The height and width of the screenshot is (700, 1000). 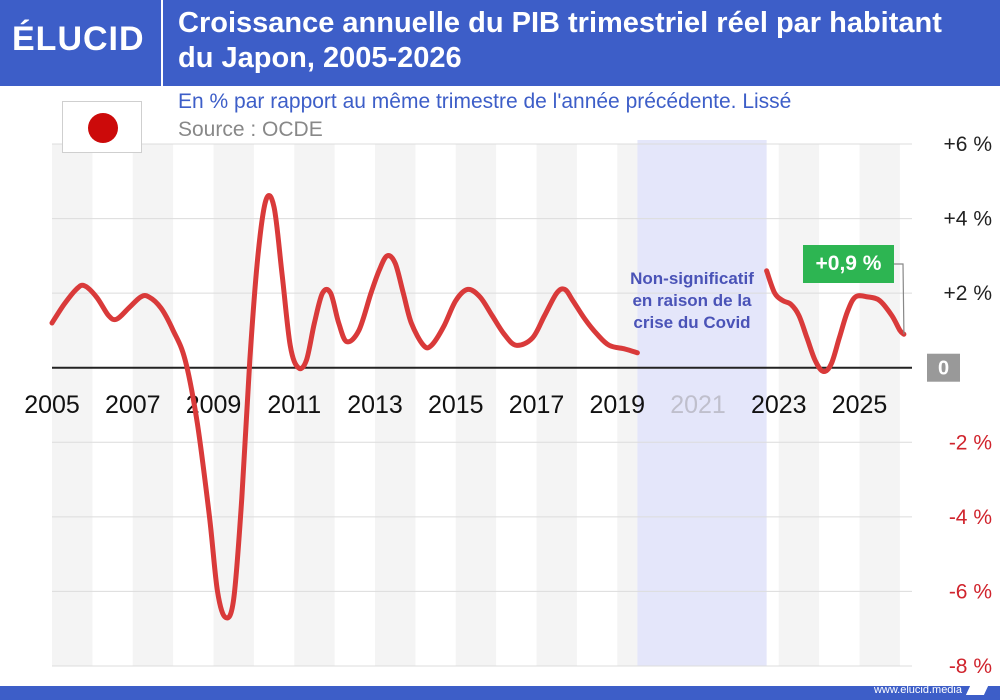 What do you see at coordinates (970, 442) in the screenshot?
I see `y-tick-label: -2 %` at bounding box center [970, 442].